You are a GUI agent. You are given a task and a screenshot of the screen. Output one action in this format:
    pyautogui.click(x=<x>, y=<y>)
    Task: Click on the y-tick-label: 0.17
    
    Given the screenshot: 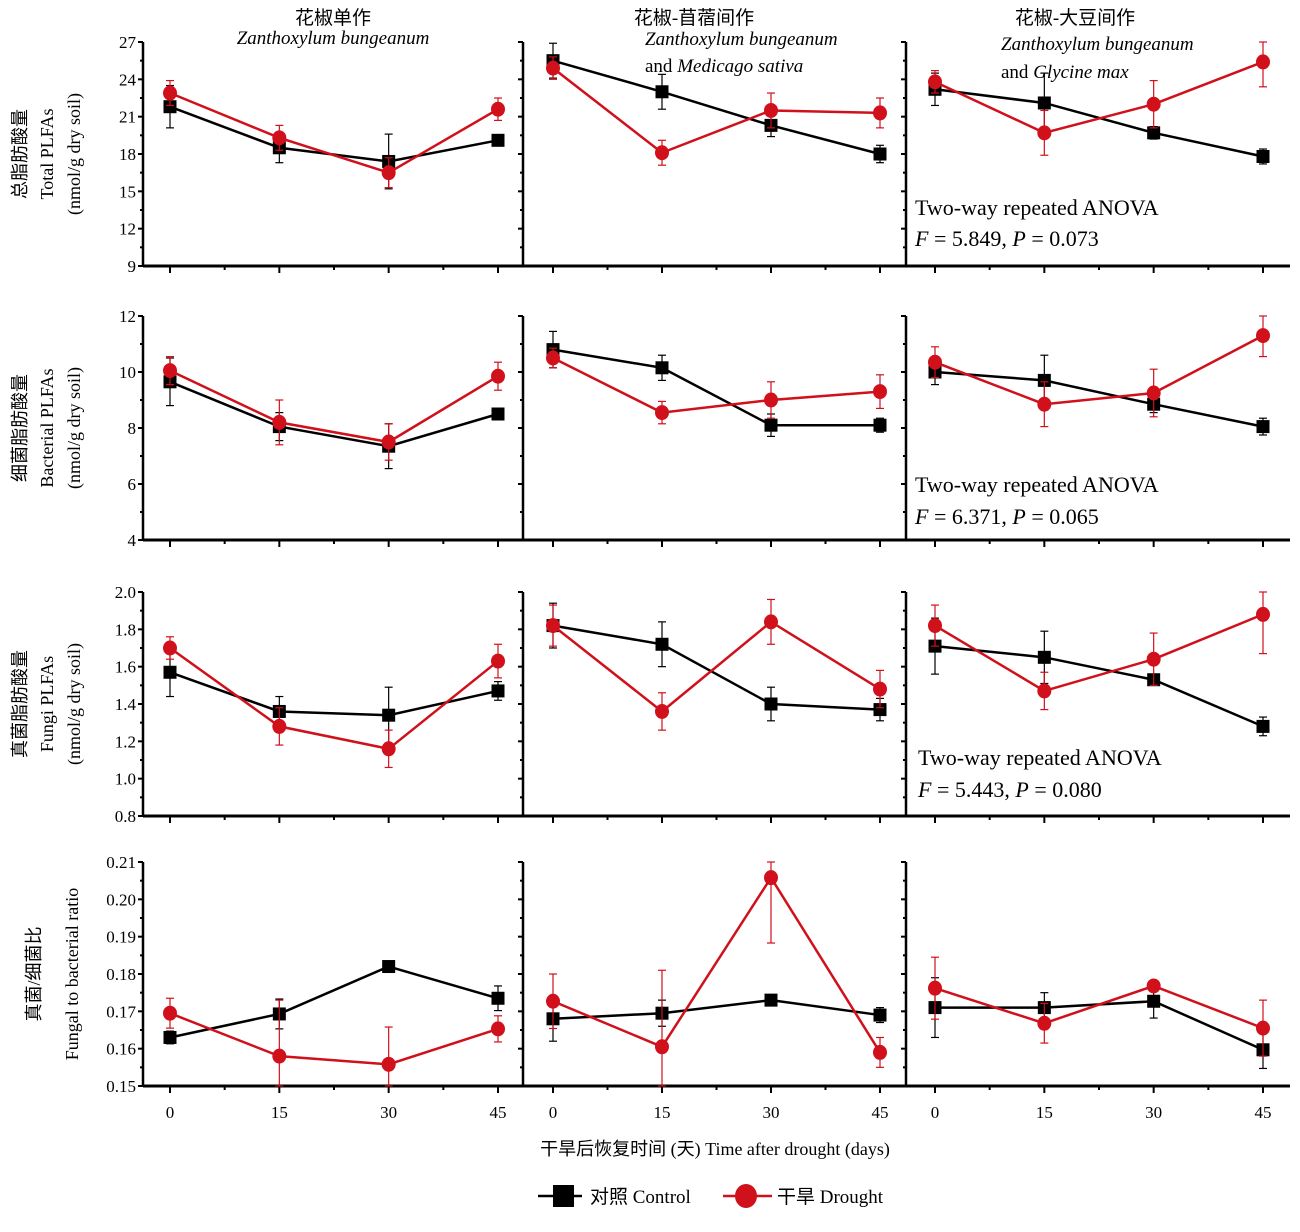 What is the action you would take?
    pyautogui.click(x=121, y=1011)
    